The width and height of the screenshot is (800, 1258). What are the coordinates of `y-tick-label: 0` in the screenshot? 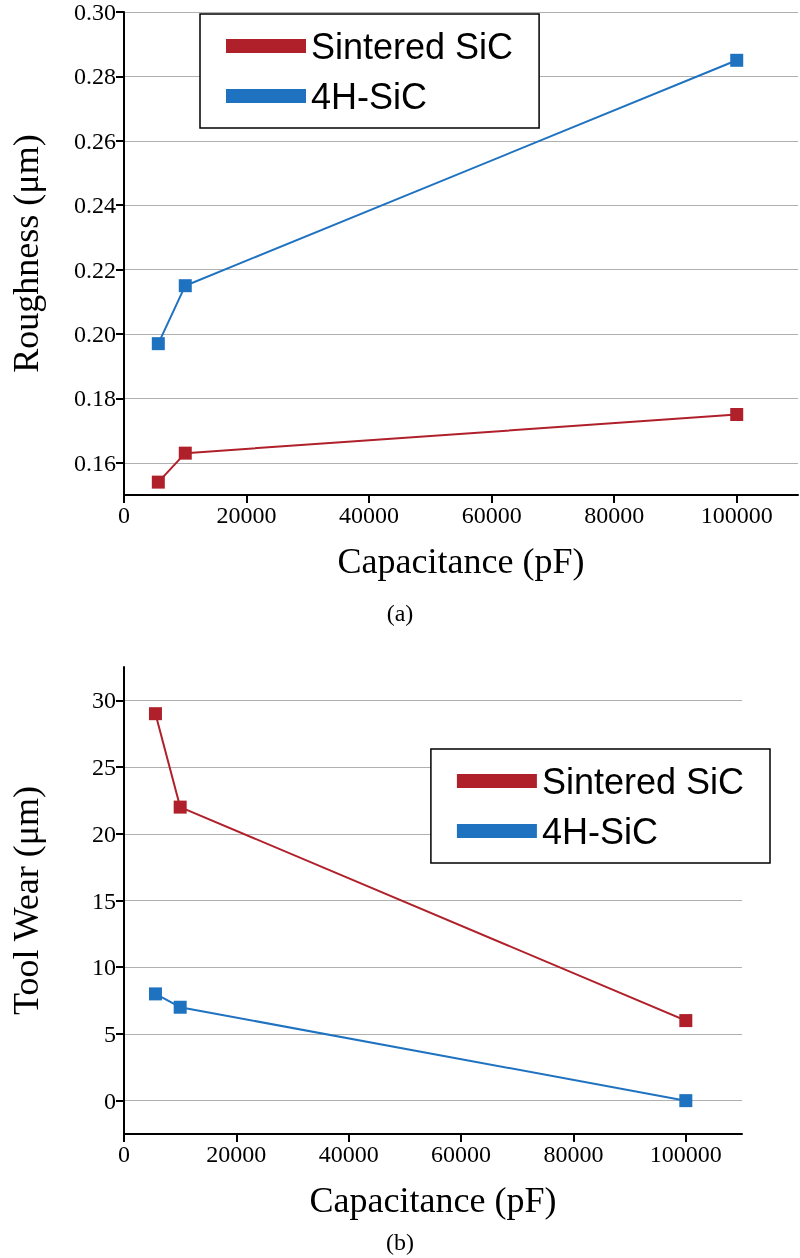 It's located at (110, 1100).